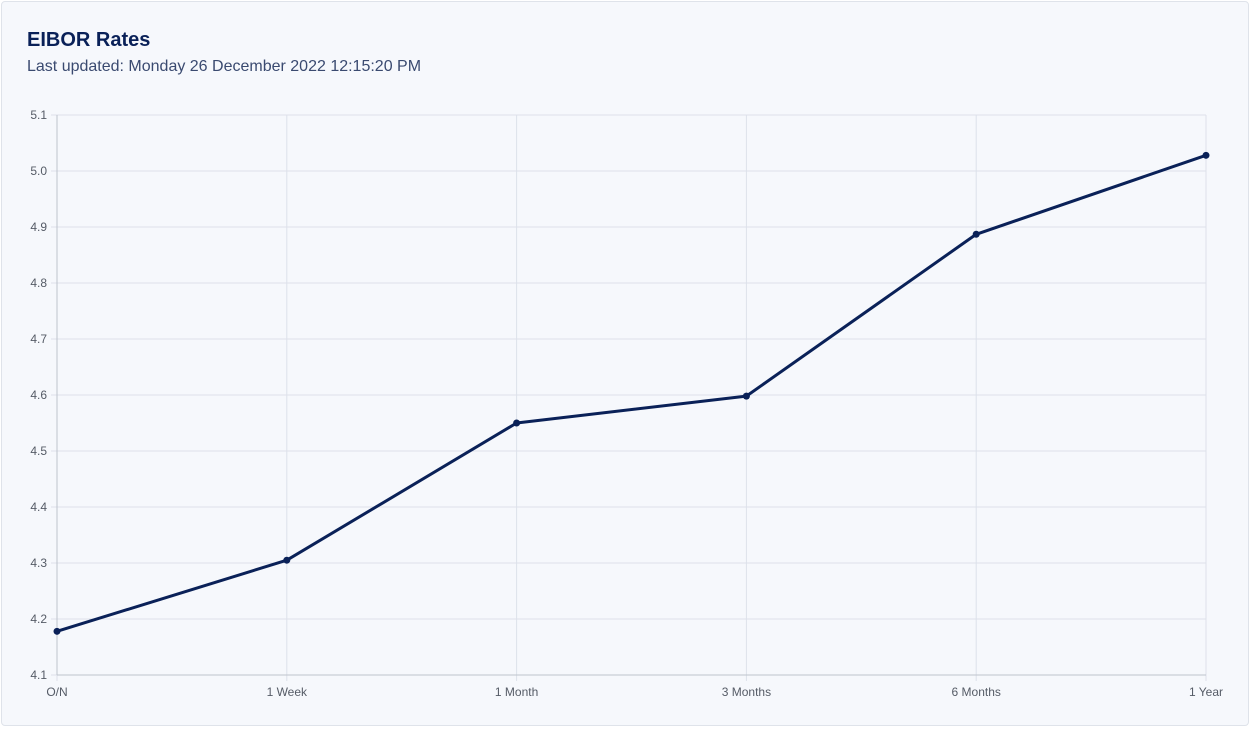  What do you see at coordinates (516, 692) in the screenshot?
I see `x-tick-label: 1 Month` at bounding box center [516, 692].